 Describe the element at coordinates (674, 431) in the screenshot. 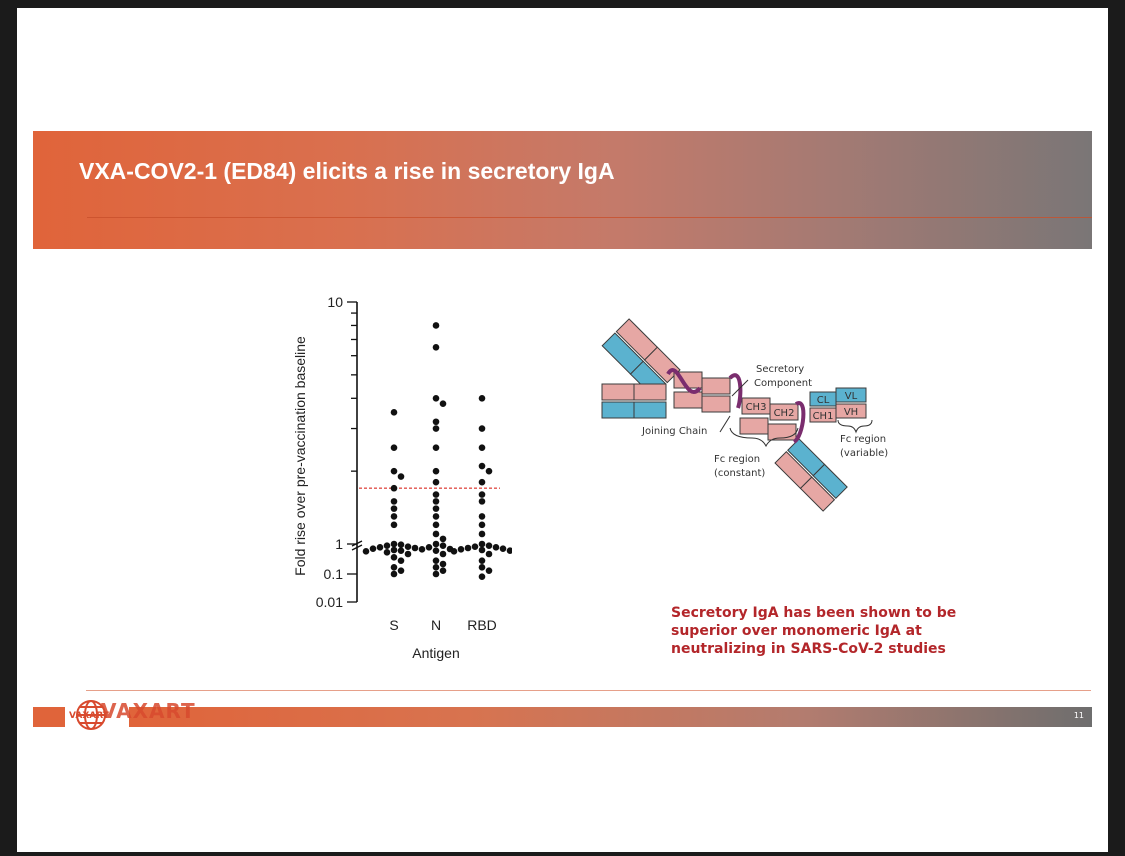

I see `joining-chain-label: Joining Chain` at that location.